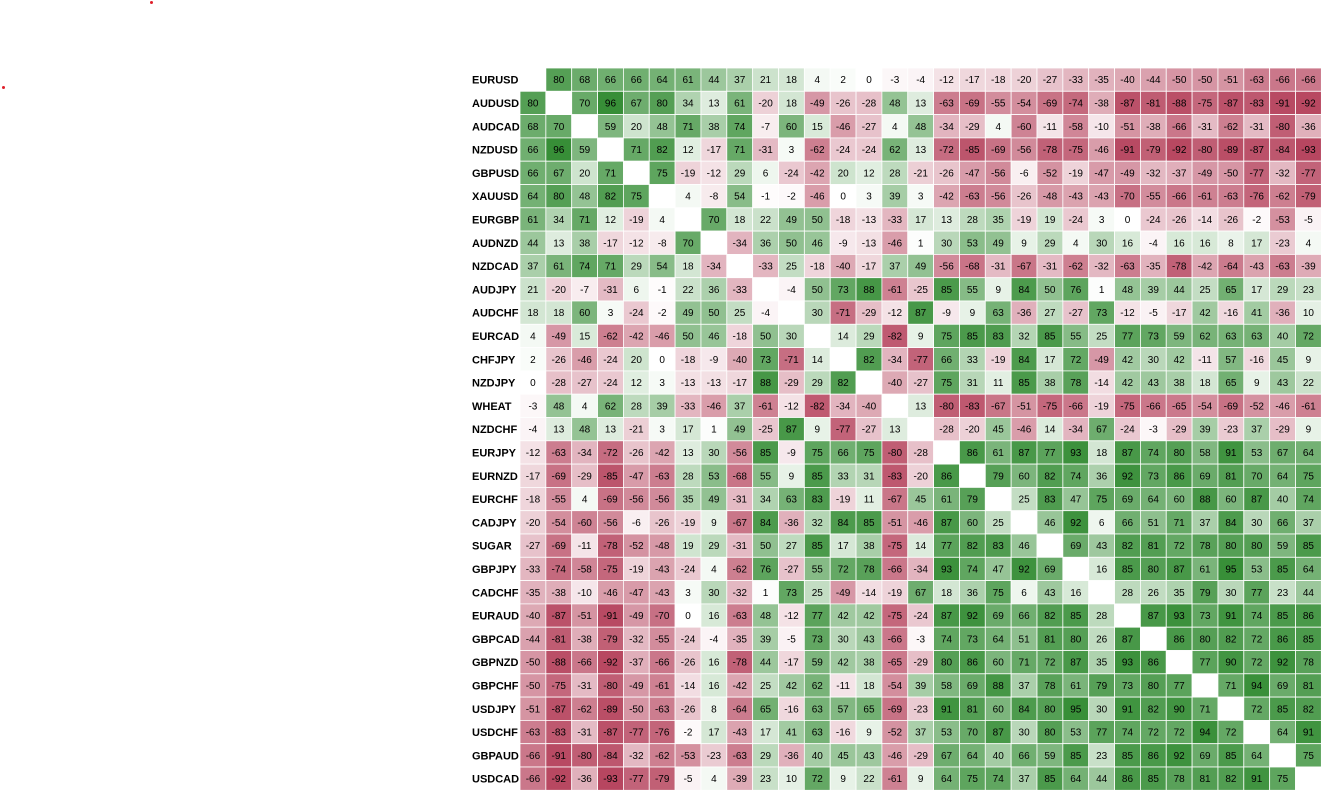 This screenshot has width=1336, height=792. Describe the element at coordinates (817, 406) in the screenshot. I see `cell-value: -82` at that location.